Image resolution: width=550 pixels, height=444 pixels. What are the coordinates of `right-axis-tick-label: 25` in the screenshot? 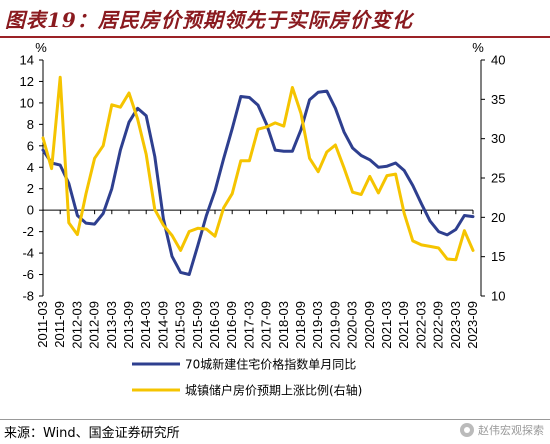 It's located at (498, 178).